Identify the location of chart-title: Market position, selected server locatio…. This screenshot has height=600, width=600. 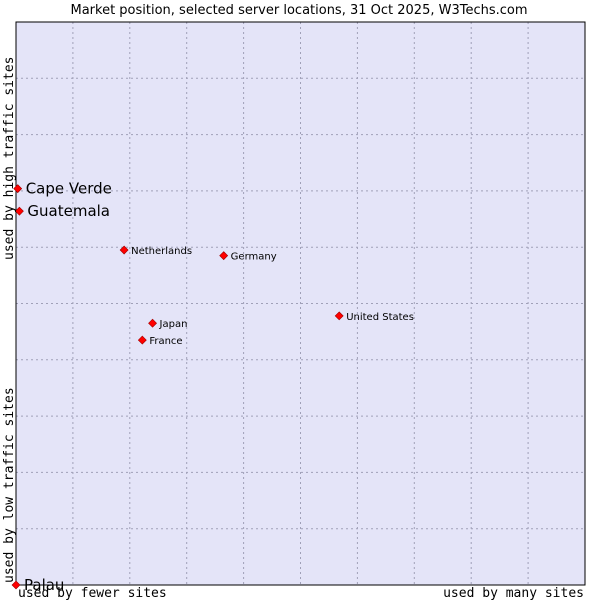
(298, 10).